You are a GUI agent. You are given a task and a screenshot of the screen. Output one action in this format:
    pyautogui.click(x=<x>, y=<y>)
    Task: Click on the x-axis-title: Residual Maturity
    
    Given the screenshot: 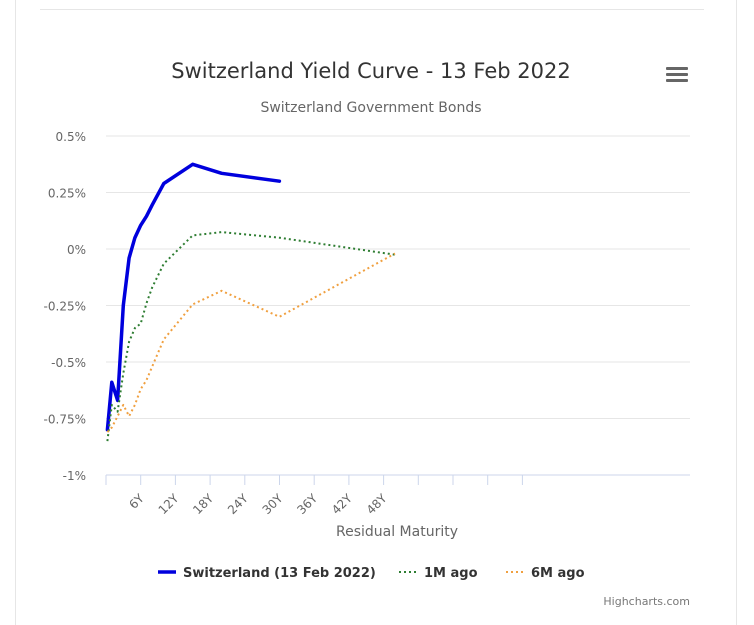 What is the action you would take?
    pyautogui.click(x=397, y=532)
    